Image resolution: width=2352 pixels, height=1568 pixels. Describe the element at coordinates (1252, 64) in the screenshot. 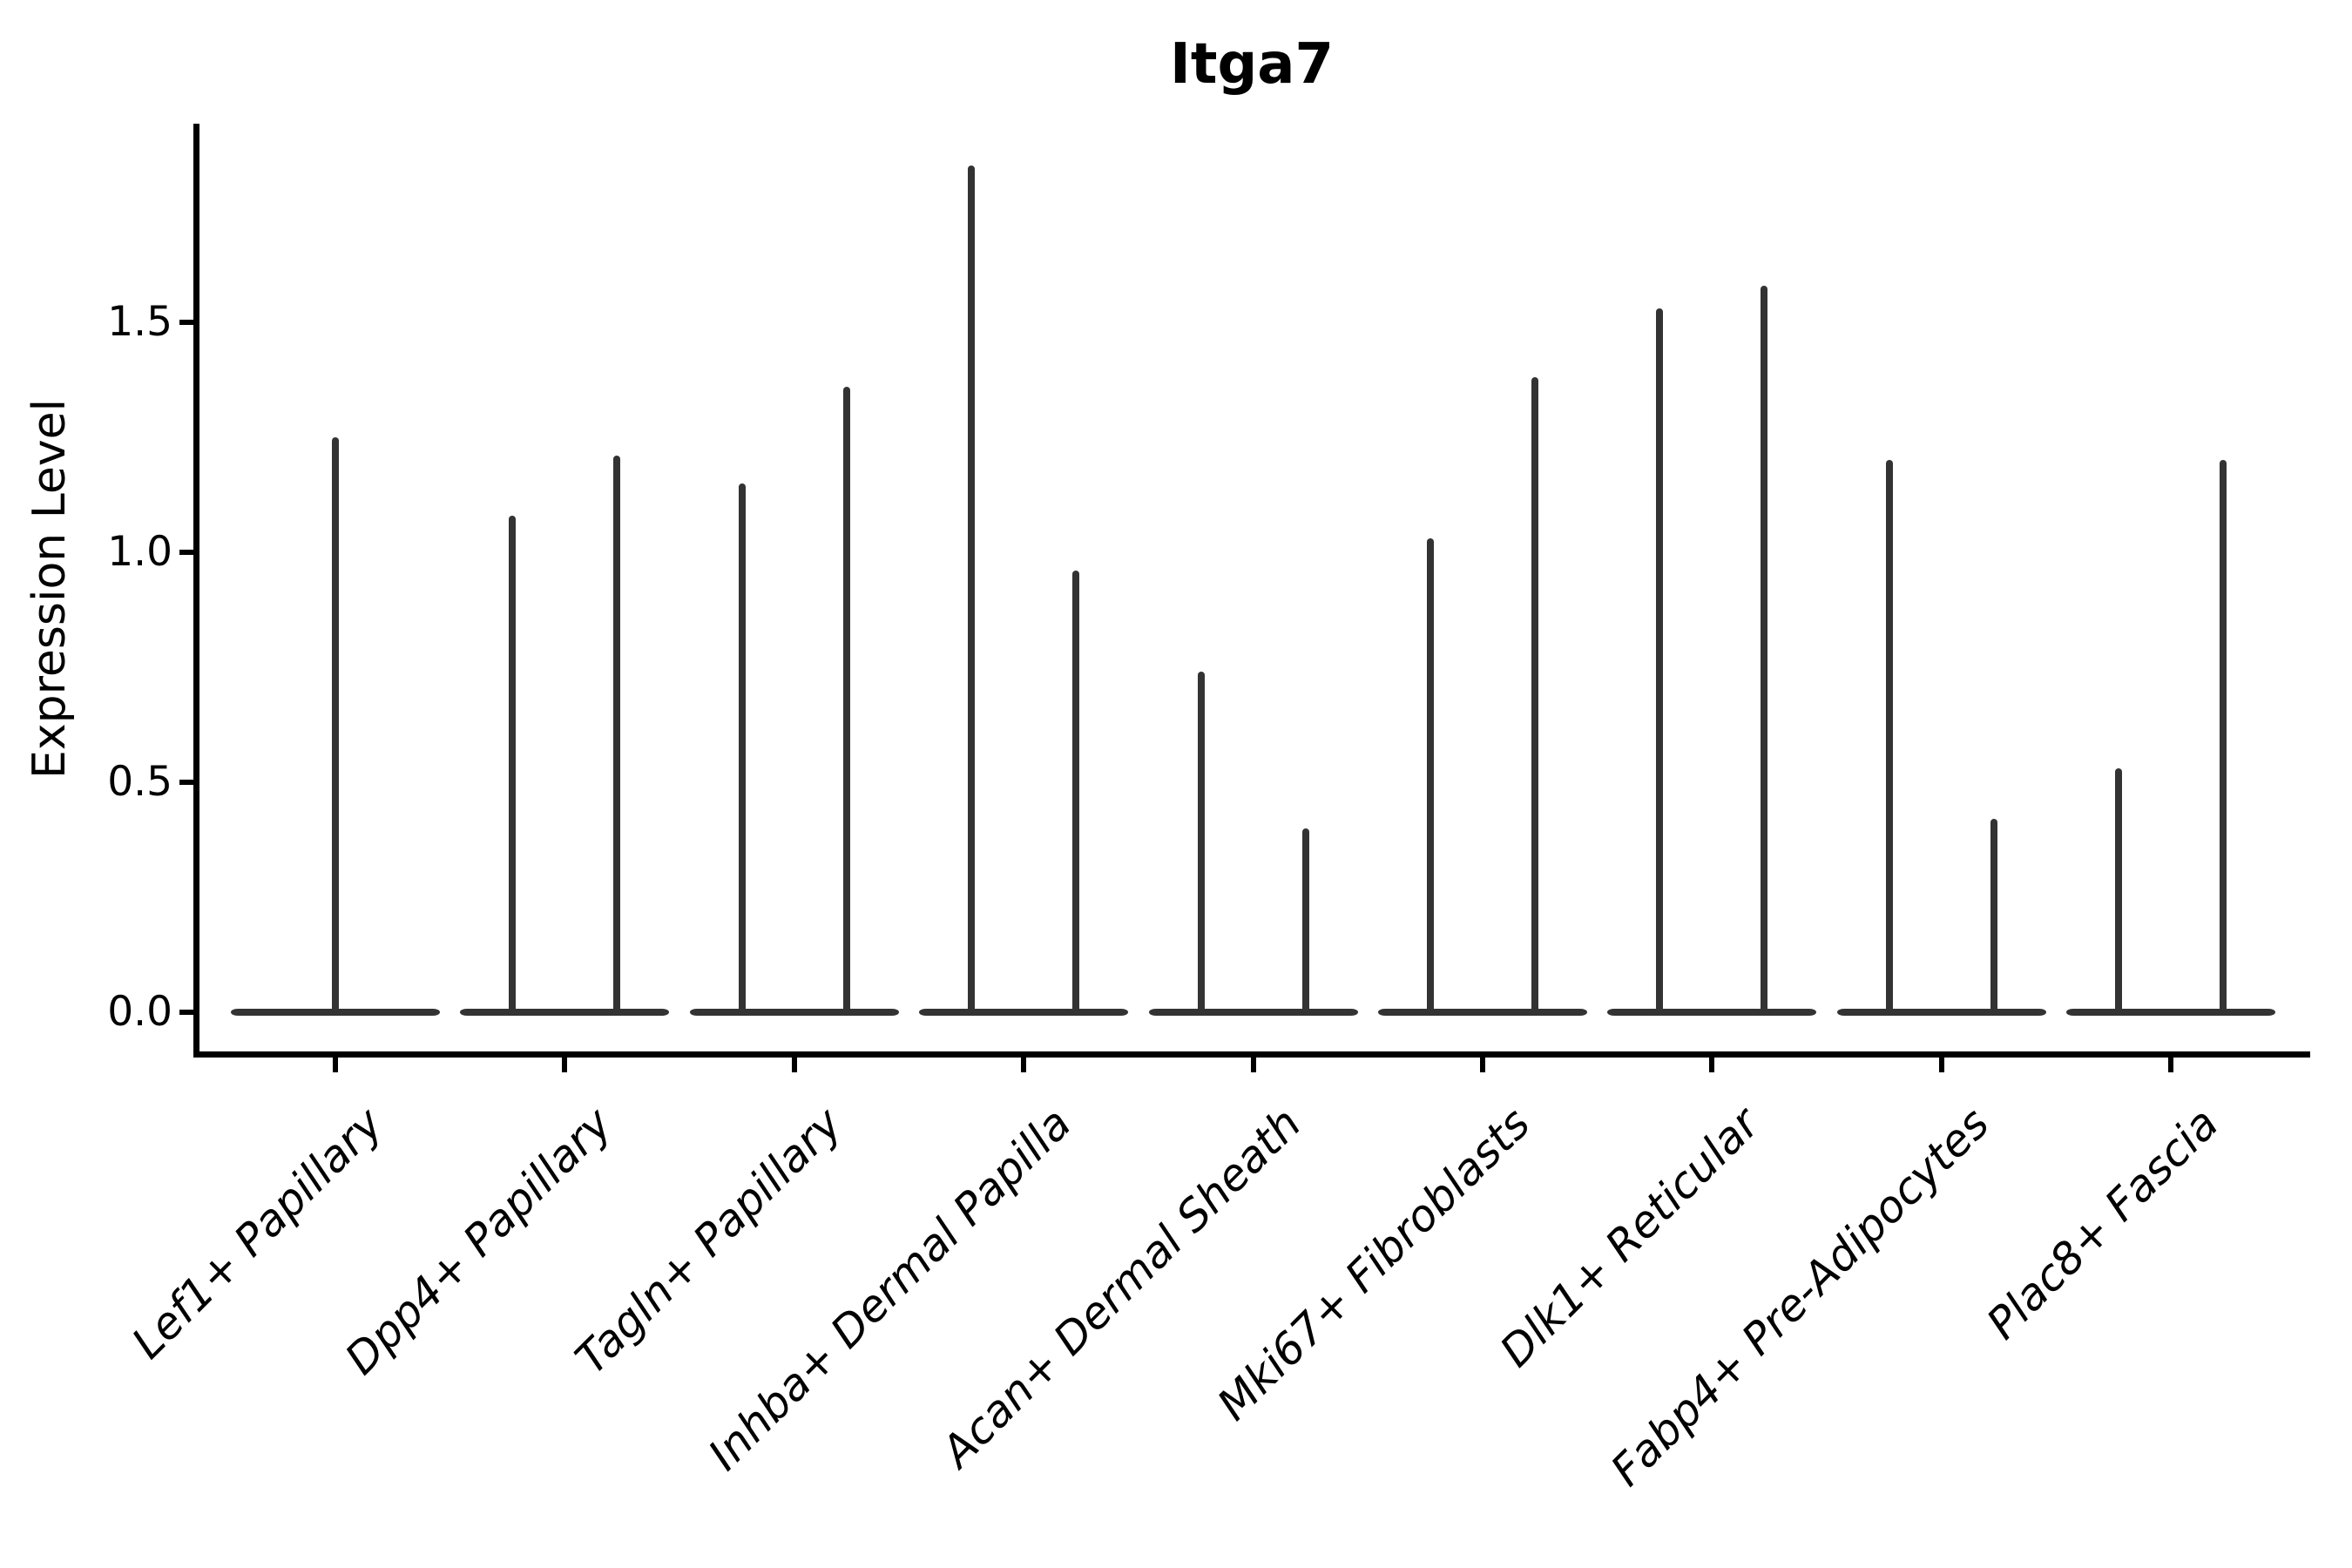

I see `plot-title: Itga7` at that location.